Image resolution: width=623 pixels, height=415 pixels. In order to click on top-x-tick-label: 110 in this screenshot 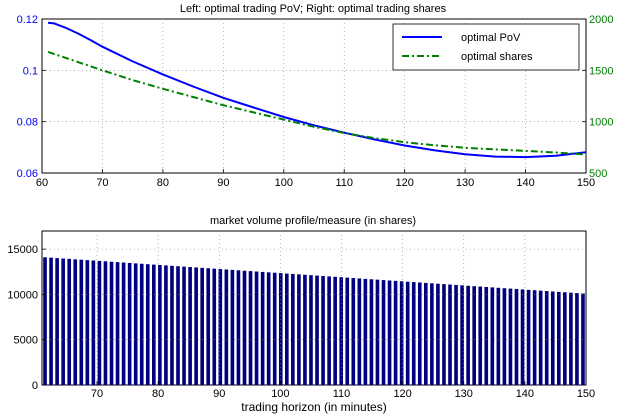, I will do `click(344, 183)`.